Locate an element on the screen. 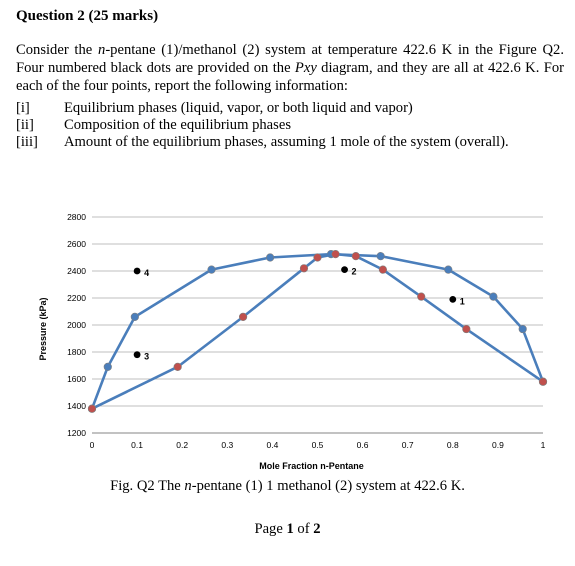  state-point-label: 3 is located at coordinates (146, 357).